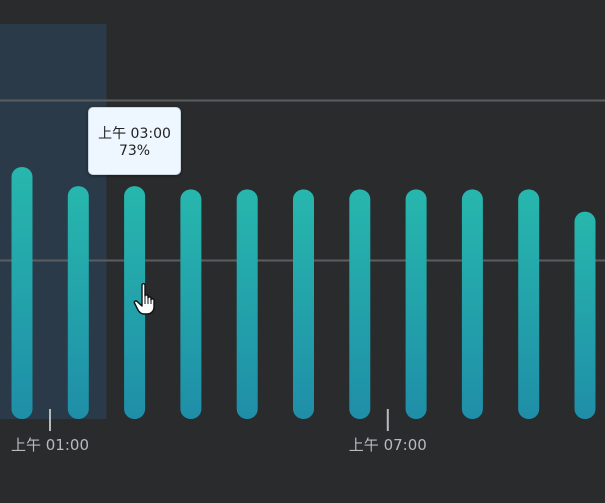  I want to click on x-tick-label: 上午 07:00, so click(388, 445).